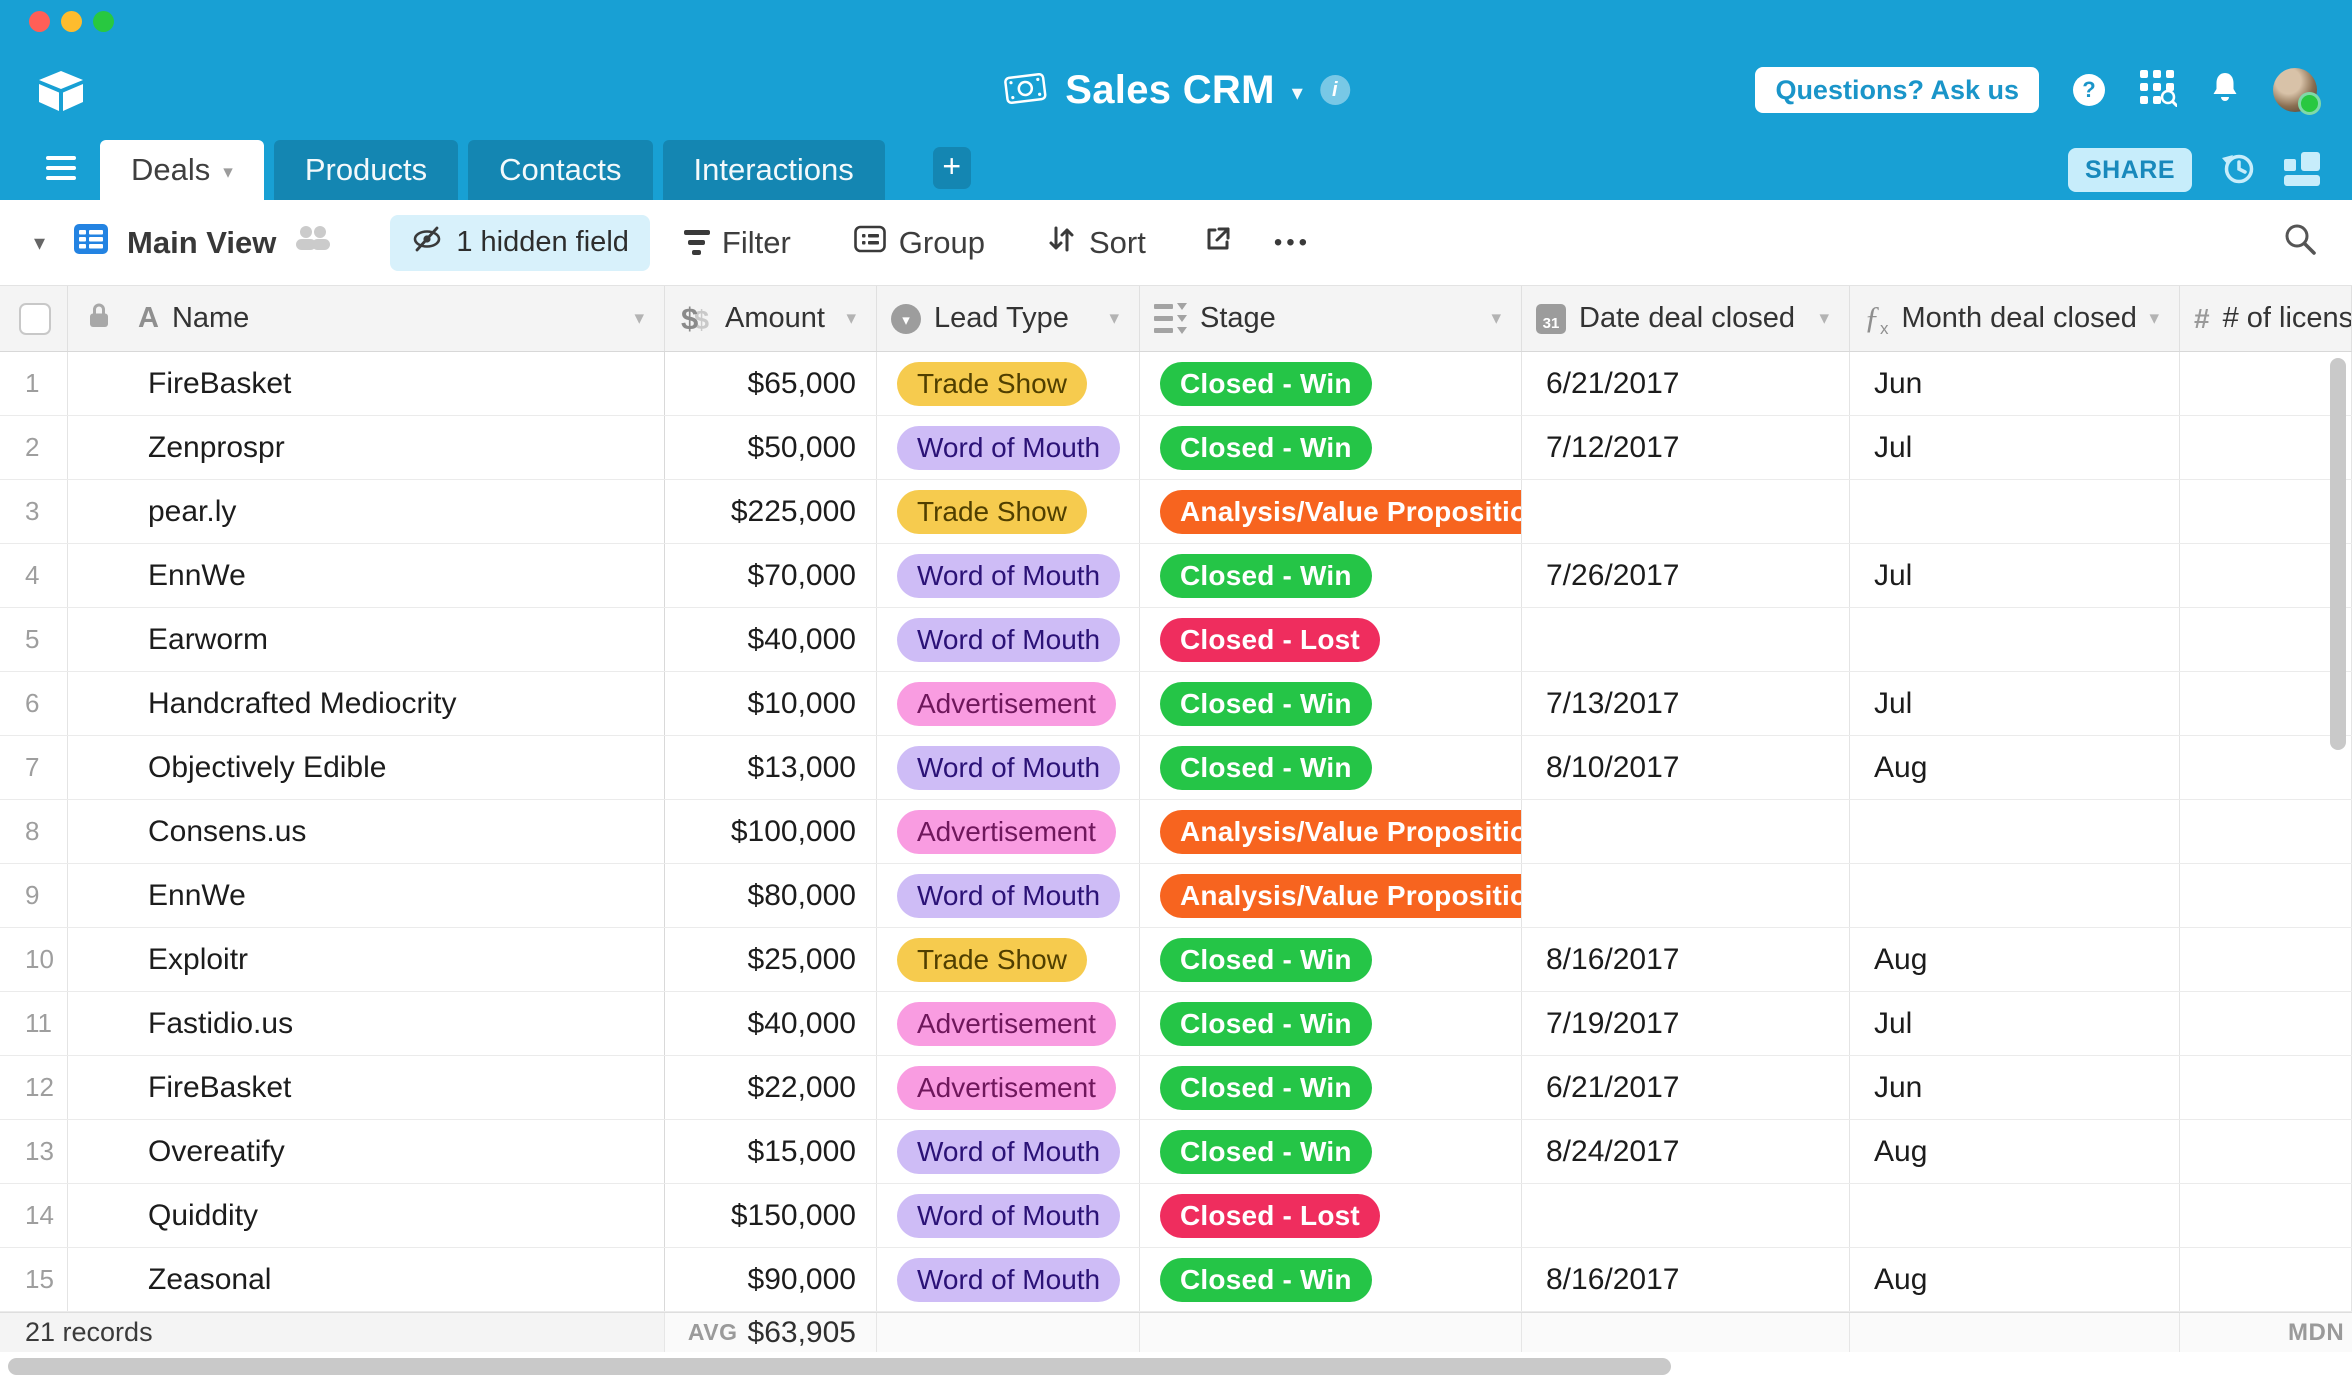  What do you see at coordinates (2266, 1332) in the screenshot?
I see `licenses-summary: MDN` at bounding box center [2266, 1332].